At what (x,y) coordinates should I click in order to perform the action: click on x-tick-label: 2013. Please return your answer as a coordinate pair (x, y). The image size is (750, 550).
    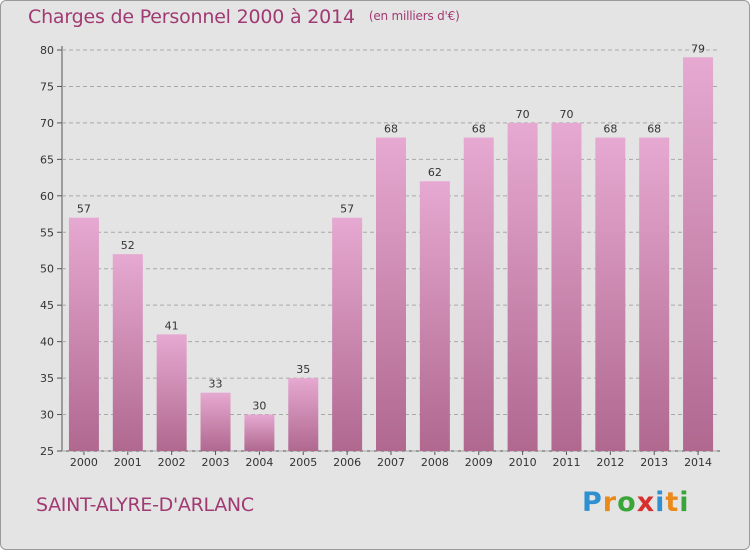
    Looking at the image, I should click on (654, 462).